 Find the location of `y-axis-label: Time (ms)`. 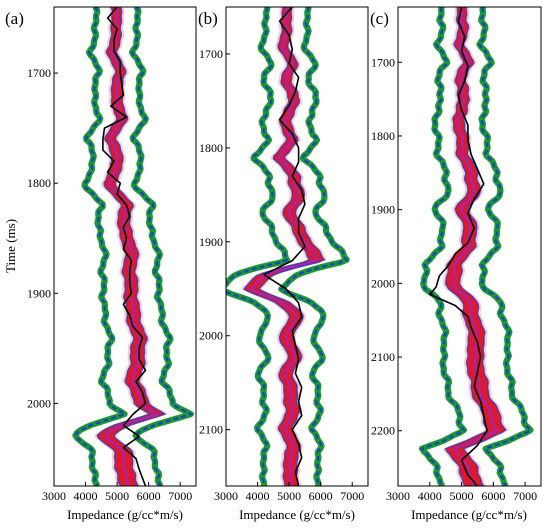

y-axis-label: Time (ms) is located at coordinates (10, 246).